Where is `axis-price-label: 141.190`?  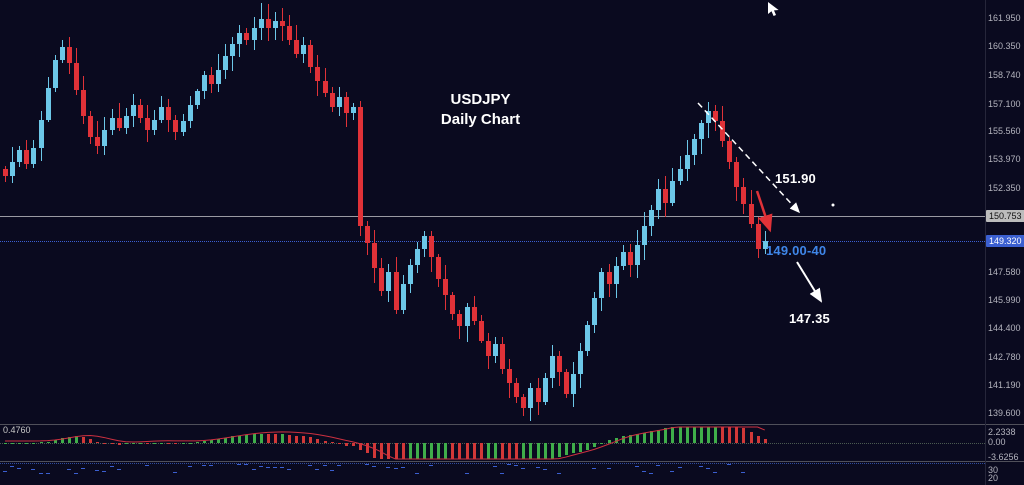 axis-price-label: 141.190 is located at coordinates (1004, 384).